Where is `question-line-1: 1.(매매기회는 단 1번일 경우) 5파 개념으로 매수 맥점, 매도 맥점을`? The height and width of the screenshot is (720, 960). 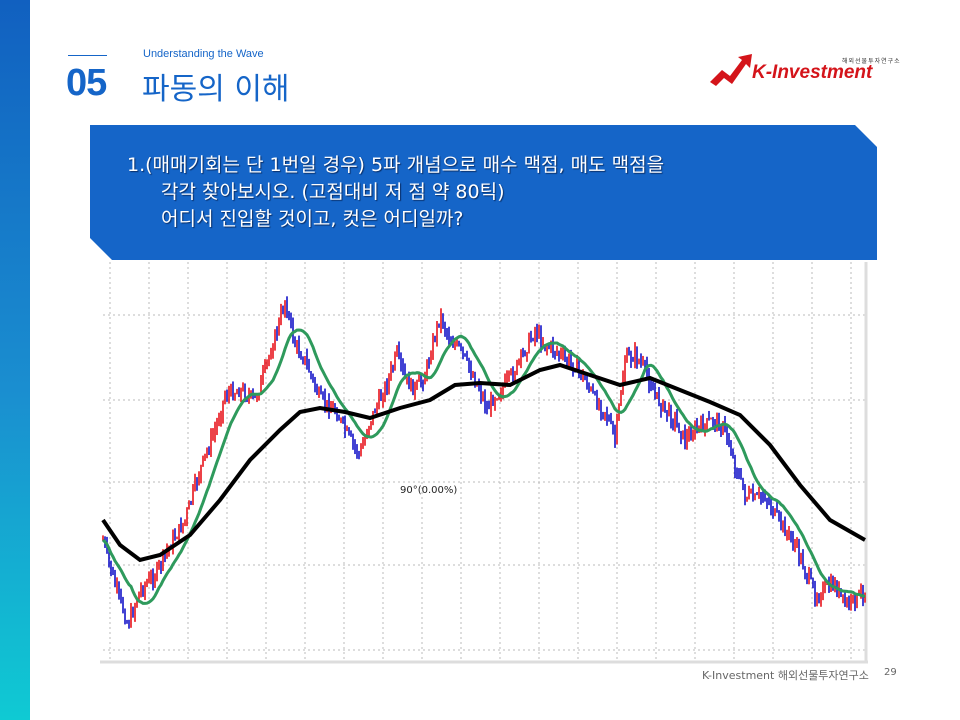 question-line-1: 1.(매매기회는 단 1번일 경우) 5파 개념으로 매수 맥점, 매도 맥점을 is located at coordinates (396, 165).